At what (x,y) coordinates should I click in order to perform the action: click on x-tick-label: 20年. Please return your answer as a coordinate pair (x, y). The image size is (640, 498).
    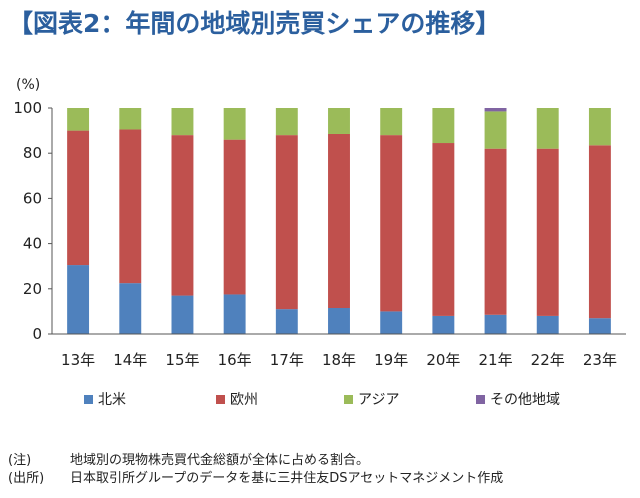
    Looking at the image, I should click on (443, 360).